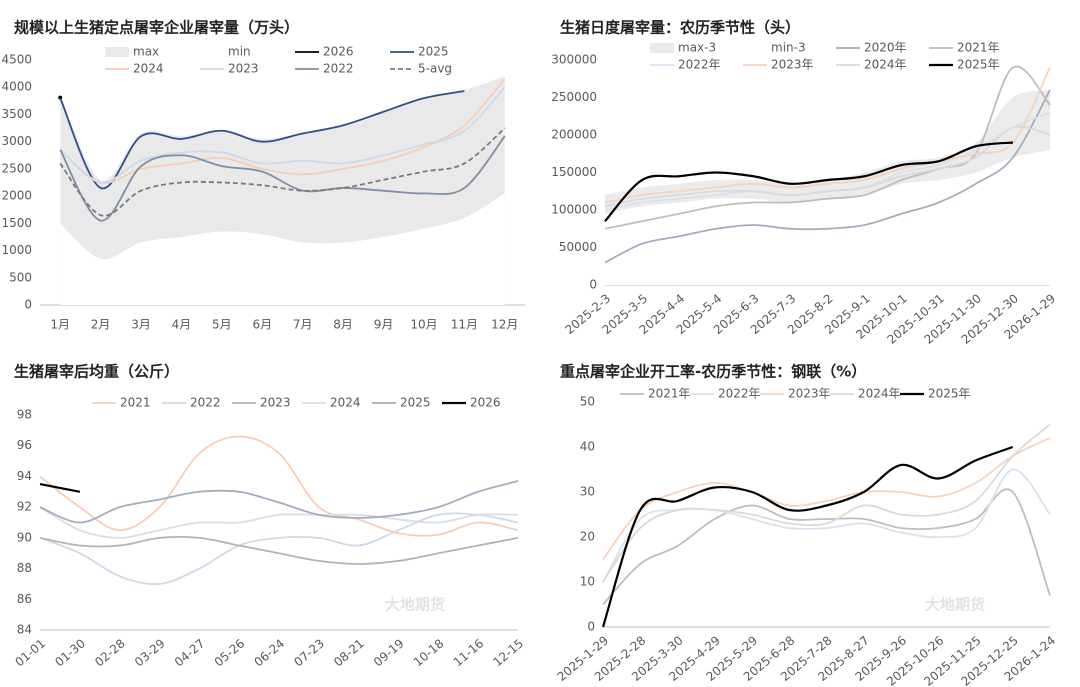  What do you see at coordinates (303, 325) in the screenshot?
I see `x-tick-label: 7月` at bounding box center [303, 325].